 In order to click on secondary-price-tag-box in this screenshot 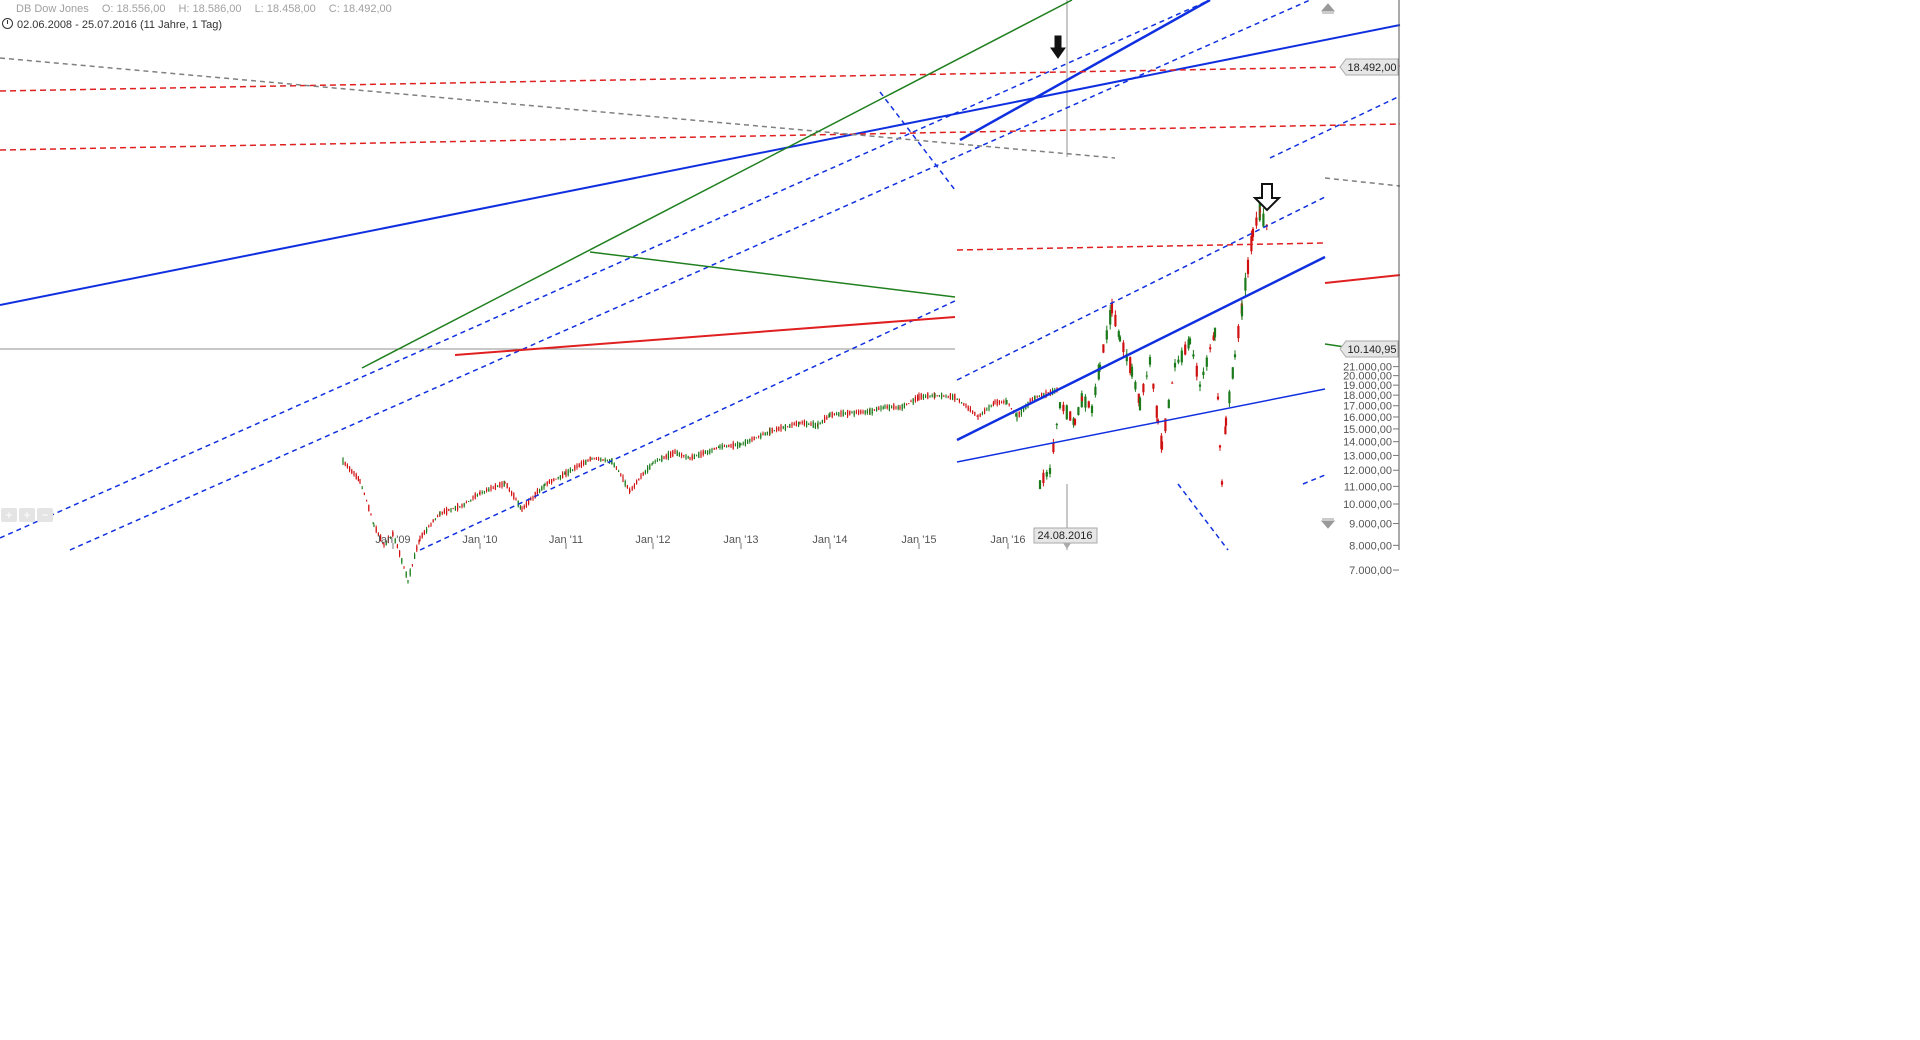, I will do `click(1369, 349)`.